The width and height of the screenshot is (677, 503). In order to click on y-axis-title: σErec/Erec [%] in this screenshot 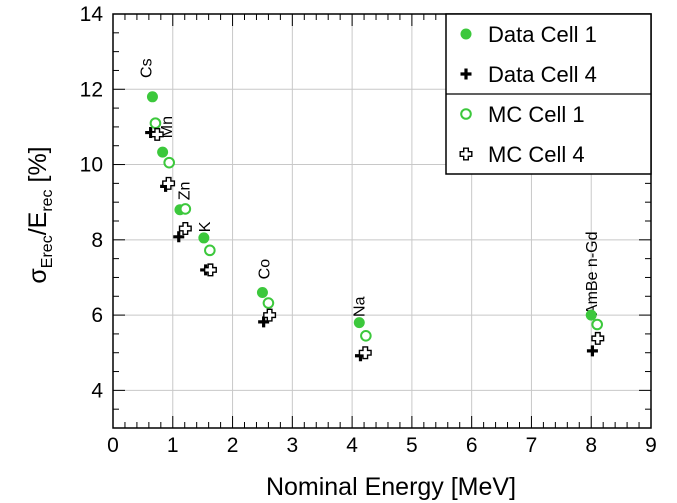, I will do `click(40, 214)`.